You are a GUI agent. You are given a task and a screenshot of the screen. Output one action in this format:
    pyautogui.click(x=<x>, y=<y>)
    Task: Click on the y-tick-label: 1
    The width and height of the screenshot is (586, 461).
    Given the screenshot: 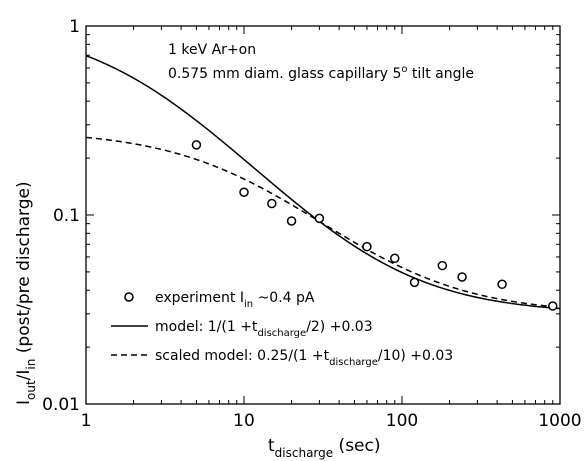 What is the action you would take?
    pyautogui.click(x=74, y=27)
    